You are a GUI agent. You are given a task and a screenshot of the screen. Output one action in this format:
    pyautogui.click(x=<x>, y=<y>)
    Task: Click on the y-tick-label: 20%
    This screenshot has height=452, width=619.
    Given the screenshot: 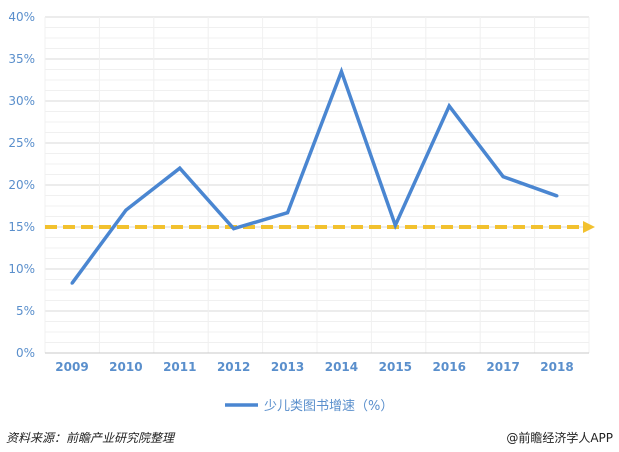 What is the action you would take?
    pyautogui.click(x=21, y=185)
    